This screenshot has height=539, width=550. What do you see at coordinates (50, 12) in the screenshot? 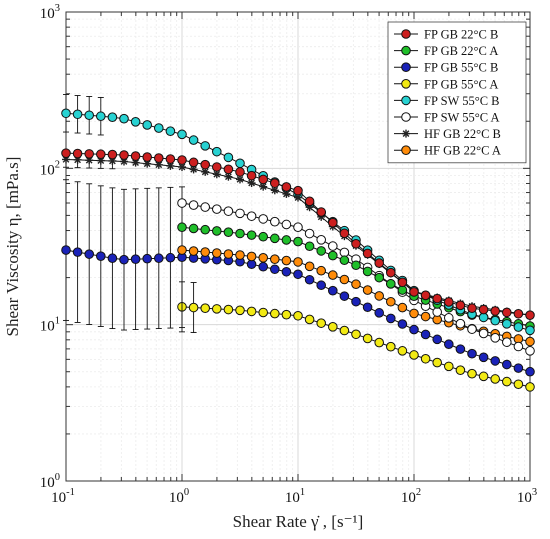
I see `y-tick-label: 10³` at bounding box center [50, 12].